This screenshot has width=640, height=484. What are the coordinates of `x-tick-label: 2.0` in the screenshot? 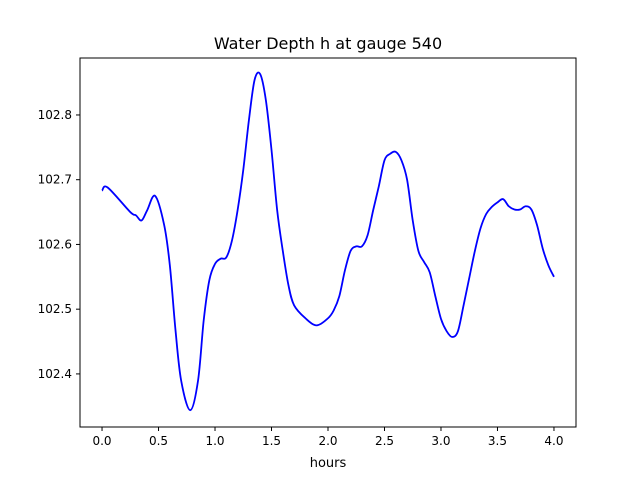 It's located at (327, 441).